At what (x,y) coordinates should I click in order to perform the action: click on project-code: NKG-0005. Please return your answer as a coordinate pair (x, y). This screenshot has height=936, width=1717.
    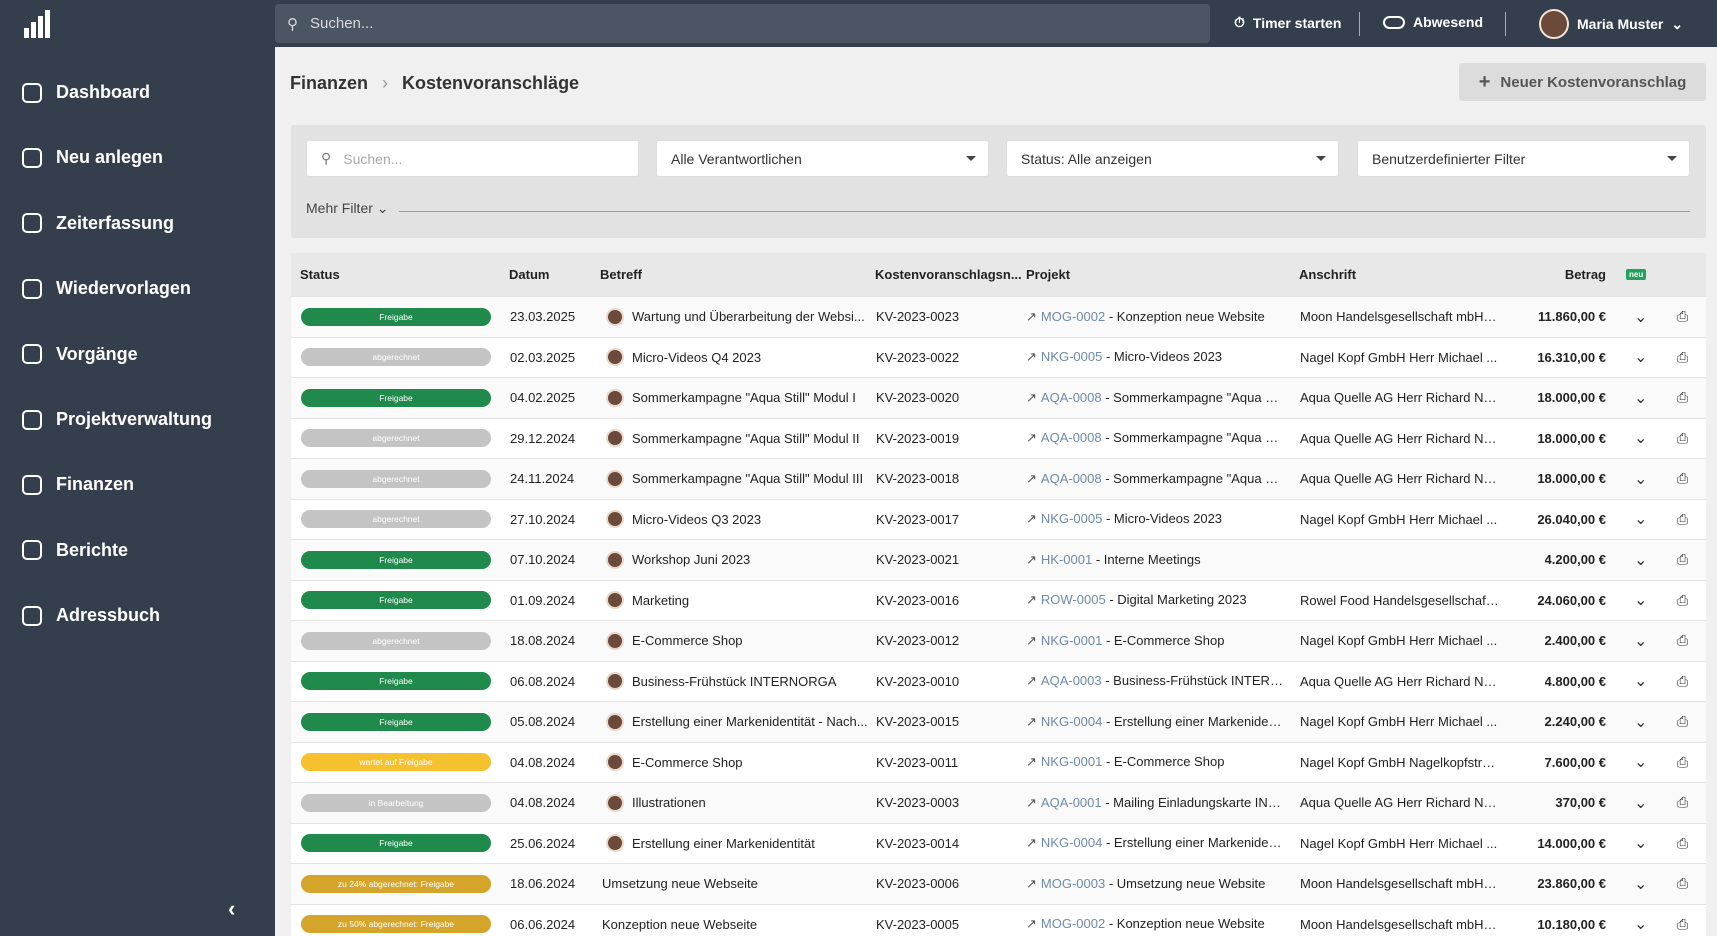
    Looking at the image, I should click on (1071, 519).